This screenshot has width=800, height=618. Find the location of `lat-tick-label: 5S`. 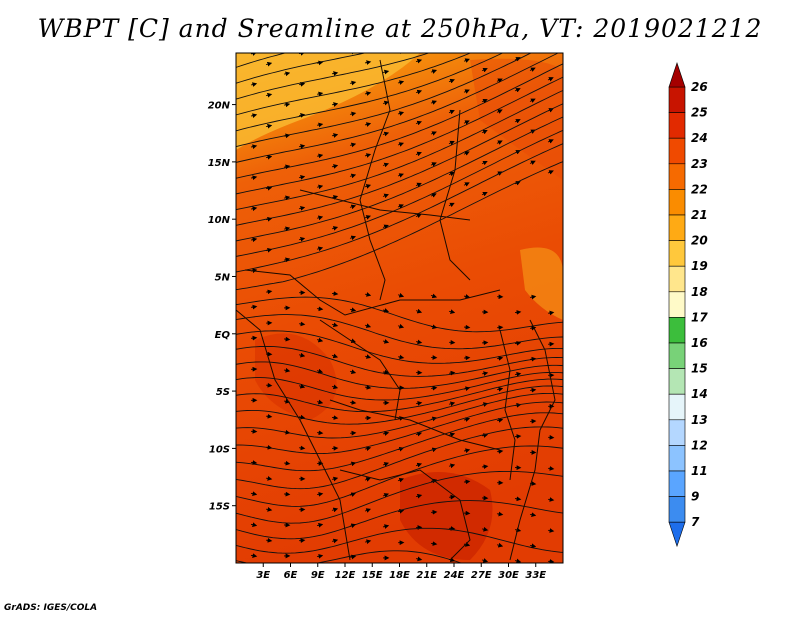

lat-tick-label: 5S is located at coordinates (223, 392).